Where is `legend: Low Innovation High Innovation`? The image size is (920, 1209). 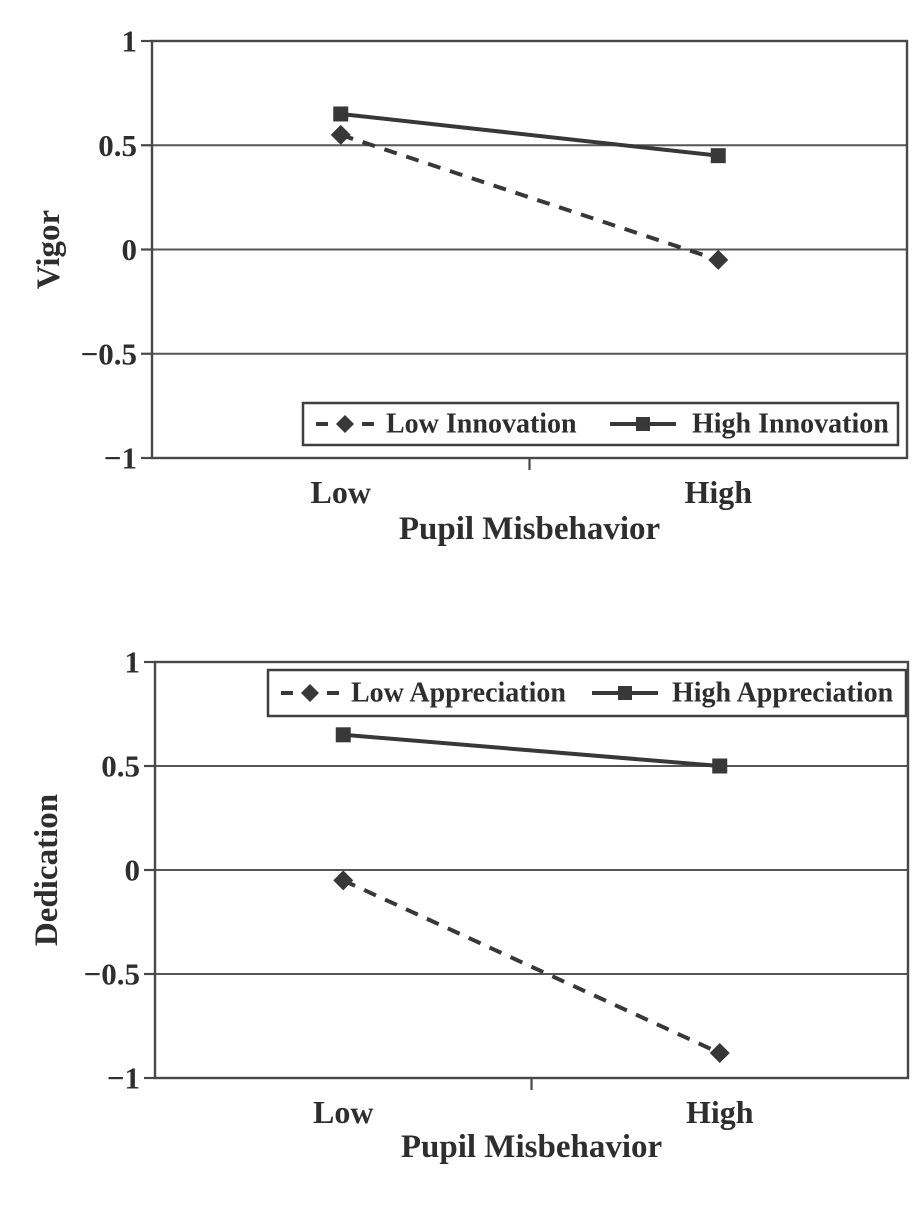
legend: Low Innovation High Innovation is located at coordinates (600, 424).